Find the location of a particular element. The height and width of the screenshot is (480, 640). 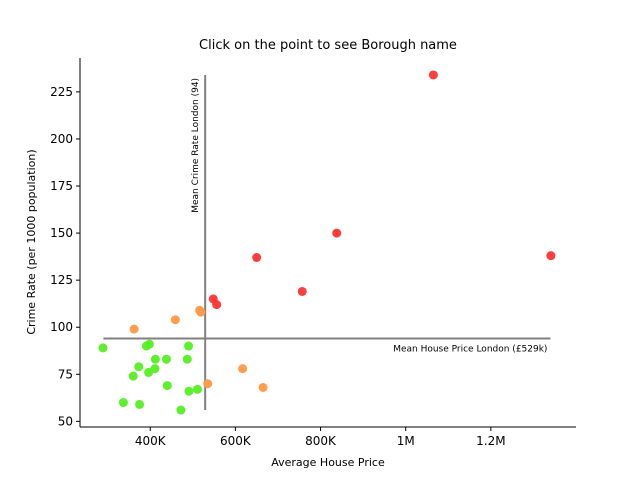

x-axis-label: Average House Price is located at coordinates (328, 462).